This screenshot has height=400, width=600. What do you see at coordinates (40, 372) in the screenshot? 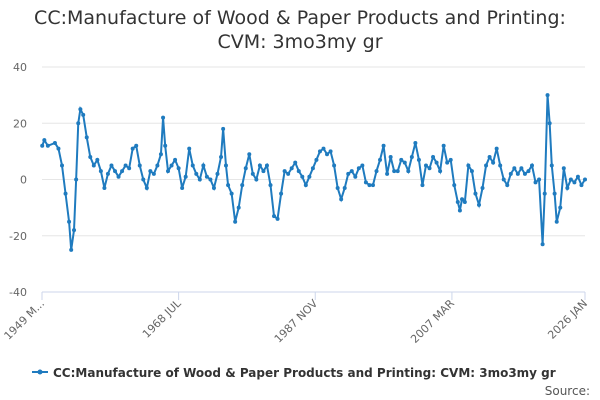
I see `legend-marker` at bounding box center [40, 372].